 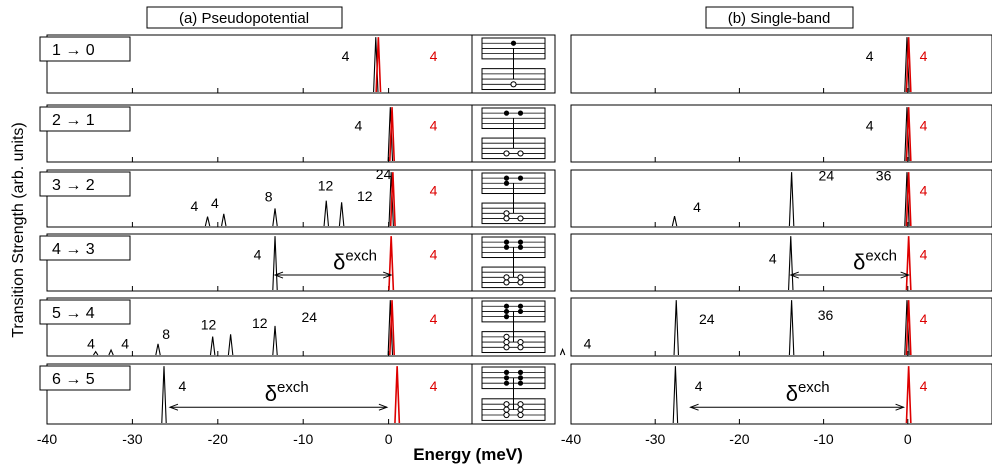 What do you see at coordinates (779, 18) in the screenshot?
I see `panel-b-title: (b) Single-band` at bounding box center [779, 18].